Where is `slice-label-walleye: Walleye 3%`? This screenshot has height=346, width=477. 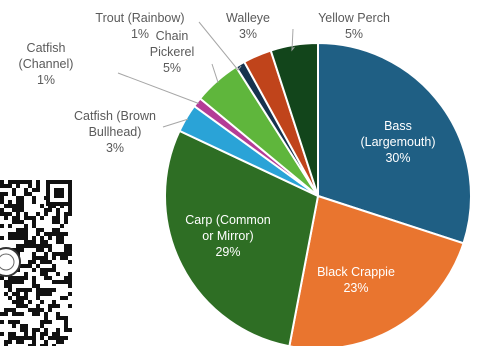 slice-label-walleye: Walleye 3% is located at coordinates (248, 26).